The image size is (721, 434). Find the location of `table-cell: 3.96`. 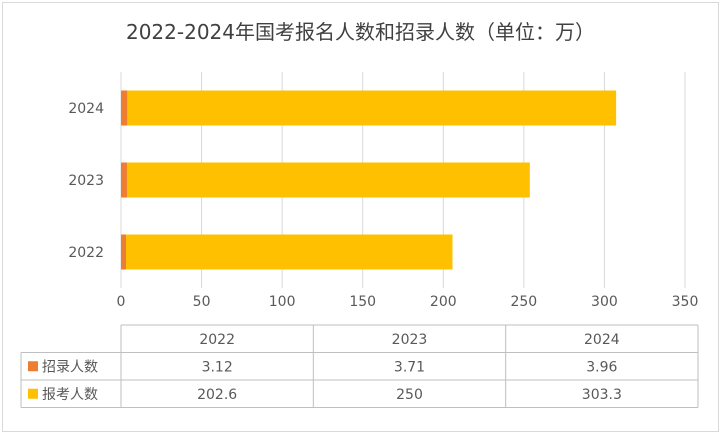

table-cell: 3.96 is located at coordinates (601, 367).